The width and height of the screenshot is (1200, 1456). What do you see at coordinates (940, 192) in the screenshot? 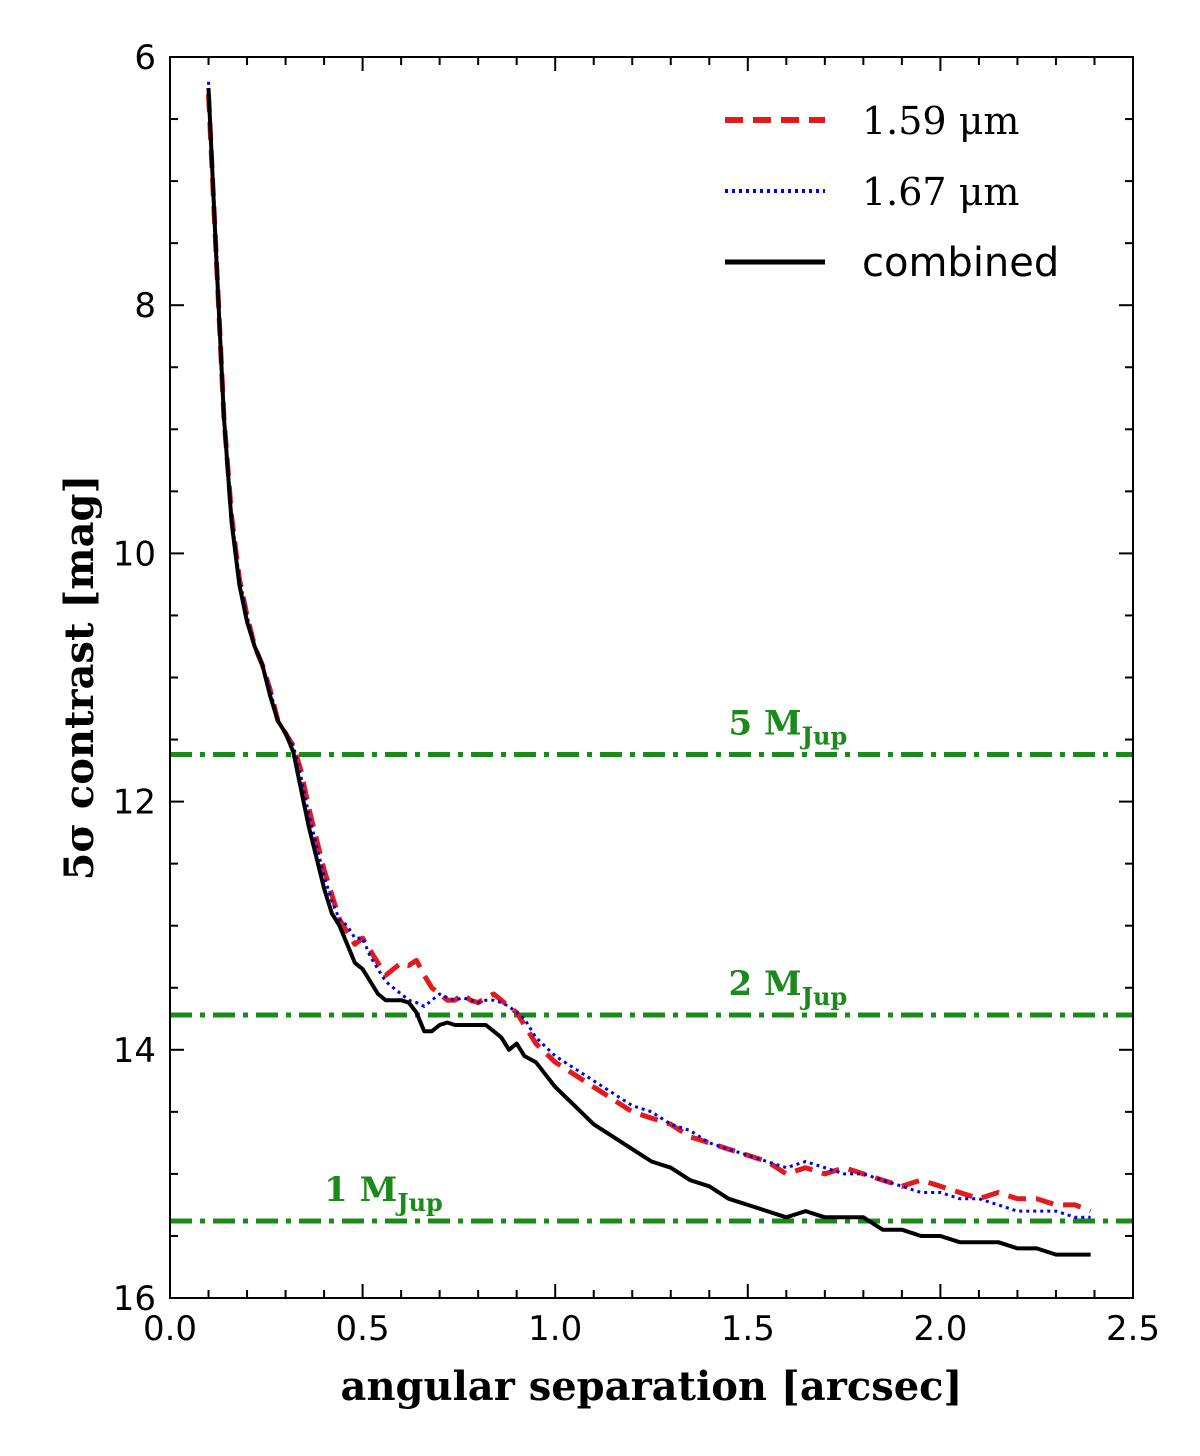
I see `legend-label-1-67um: 1.67 μm` at bounding box center [940, 192].